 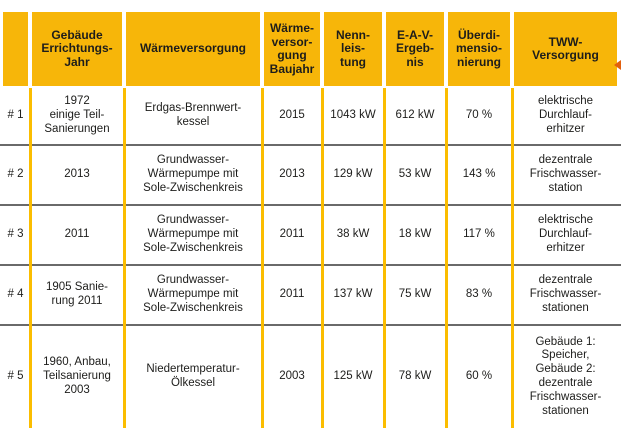 What do you see at coordinates (415, 49) in the screenshot?
I see `header-cell-eav-result: E-A-V- Ergeb- nis` at bounding box center [415, 49].